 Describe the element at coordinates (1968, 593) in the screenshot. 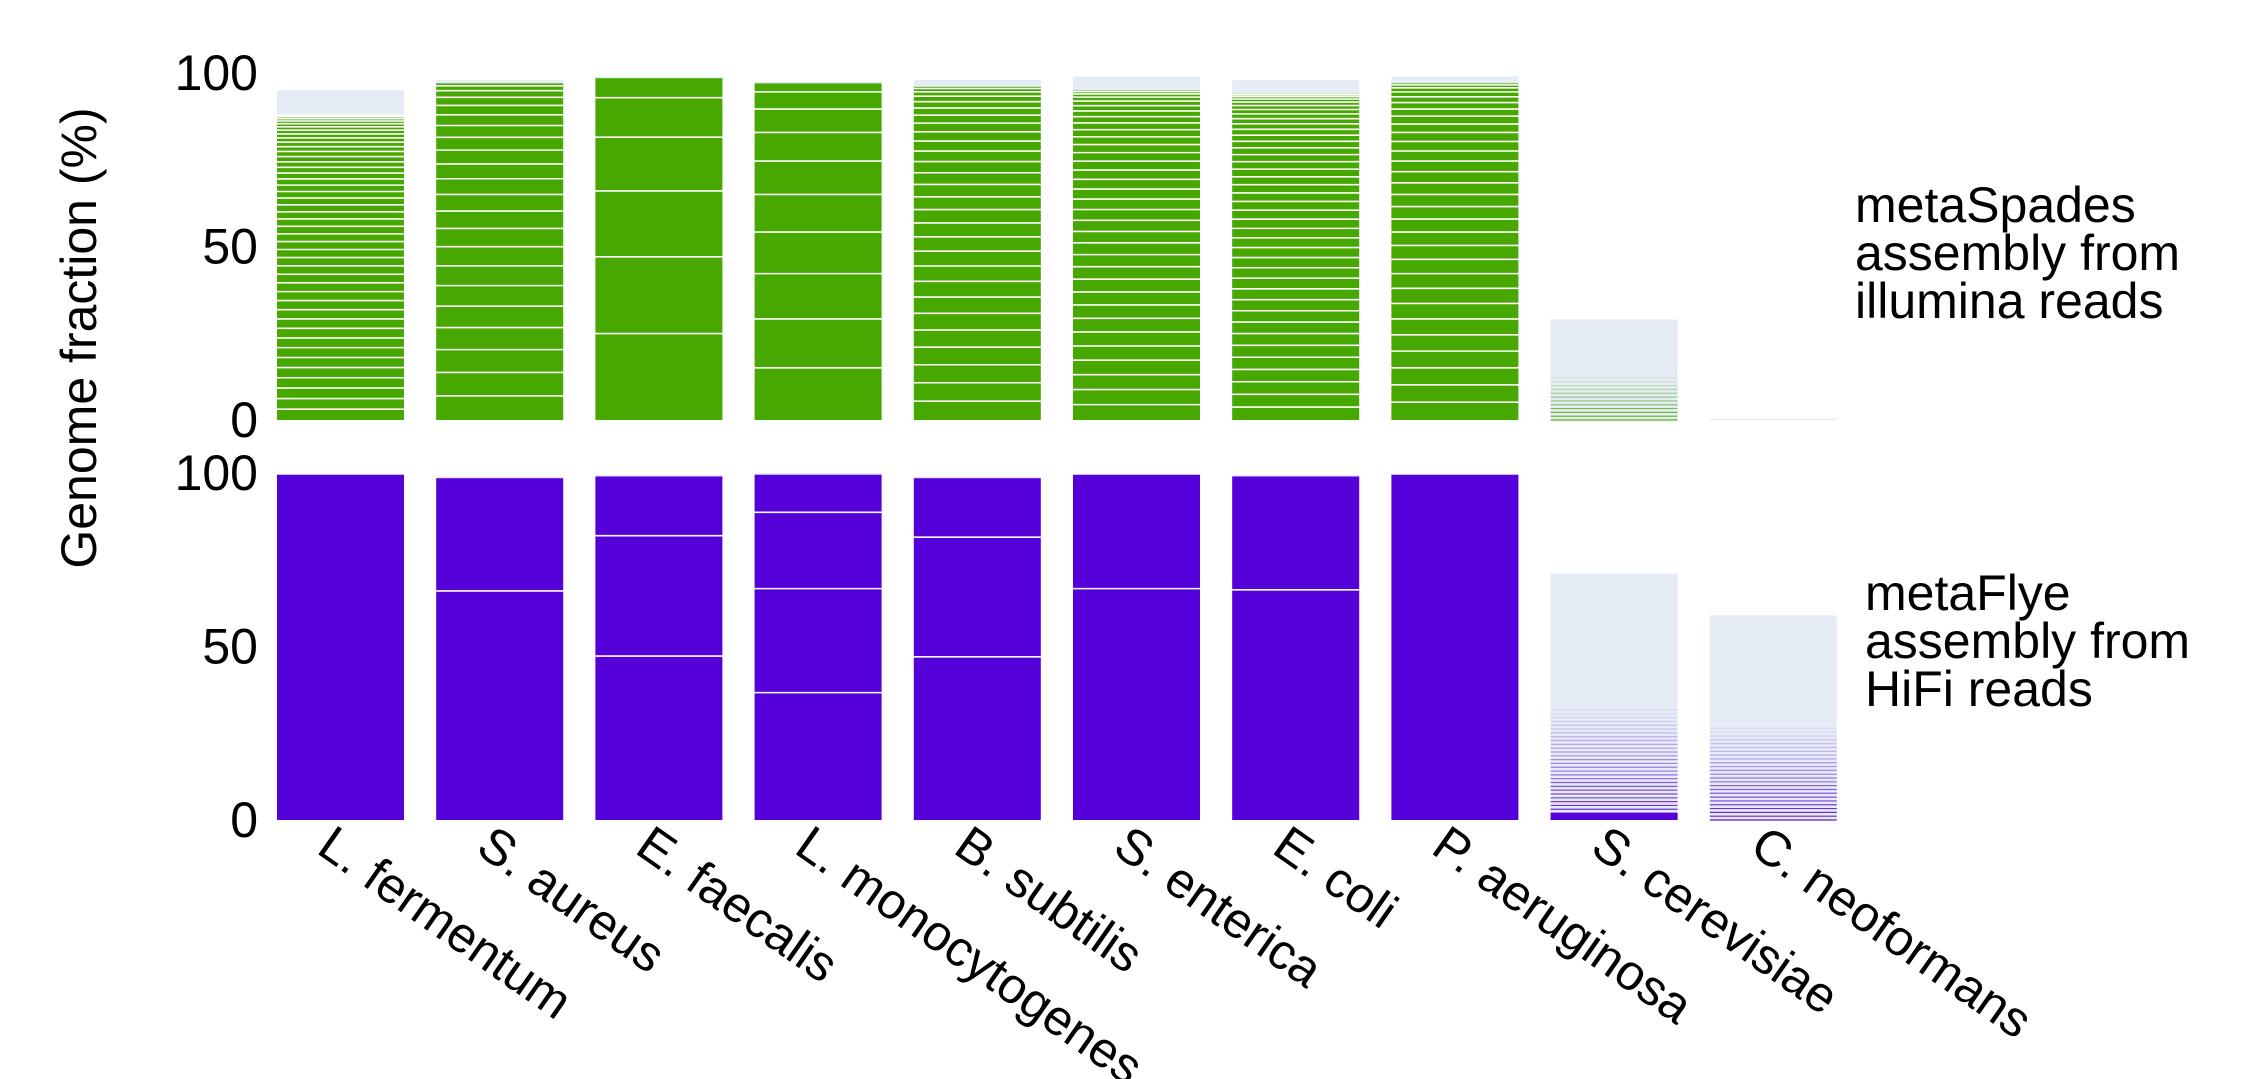

I see `panel-label-line: metaFlye` at that location.